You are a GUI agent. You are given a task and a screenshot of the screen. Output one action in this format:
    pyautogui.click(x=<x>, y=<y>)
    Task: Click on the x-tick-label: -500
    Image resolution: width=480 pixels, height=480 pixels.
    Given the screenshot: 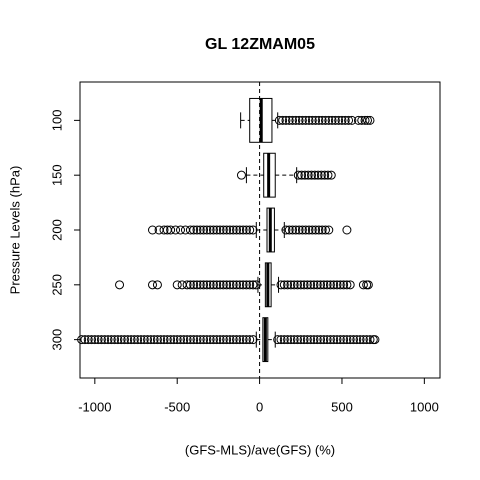 What is the action you would take?
    pyautogui.click(x=177, y=406)
    